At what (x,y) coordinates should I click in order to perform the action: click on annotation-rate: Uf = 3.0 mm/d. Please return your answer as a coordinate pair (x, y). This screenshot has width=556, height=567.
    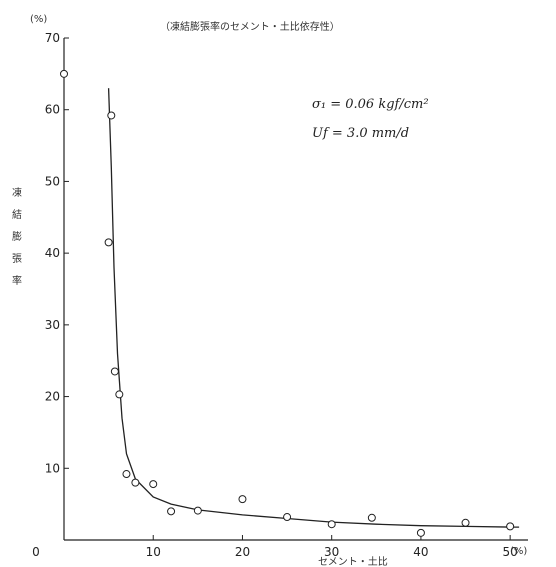
    Looking at the image, I should click on (360, 133).